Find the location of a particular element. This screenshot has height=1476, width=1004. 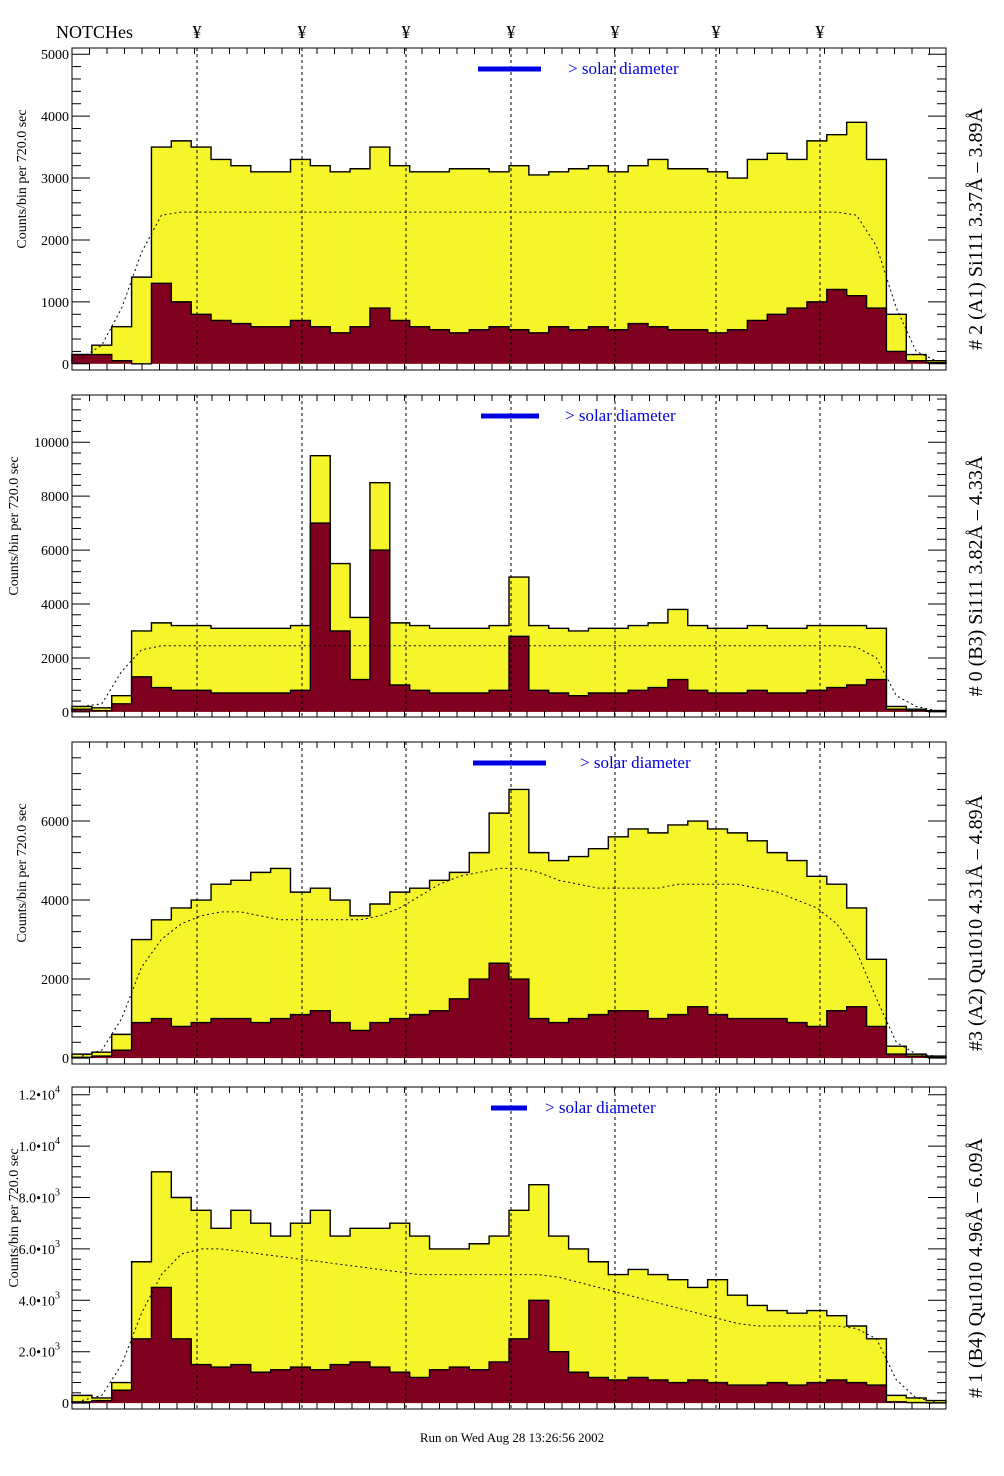

y-tick-exponent: 4 is located at coordinates (57, 1090).